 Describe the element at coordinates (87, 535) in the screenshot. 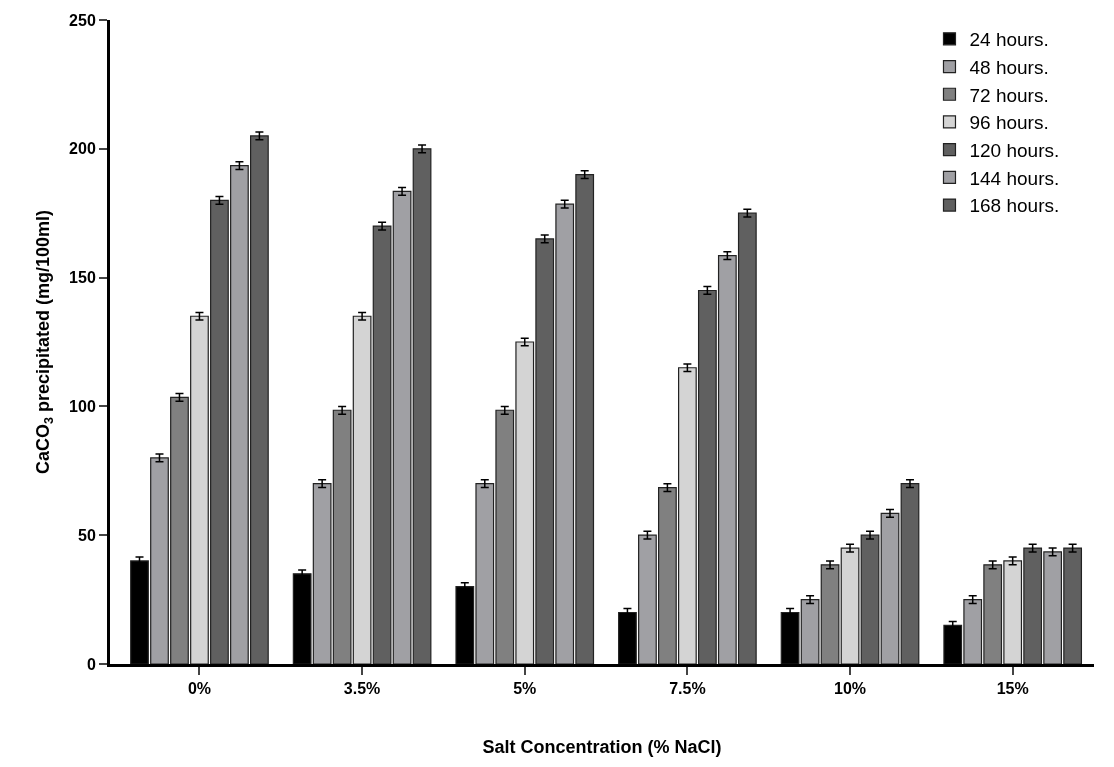

I see `y-tick-label: 50` at that location.